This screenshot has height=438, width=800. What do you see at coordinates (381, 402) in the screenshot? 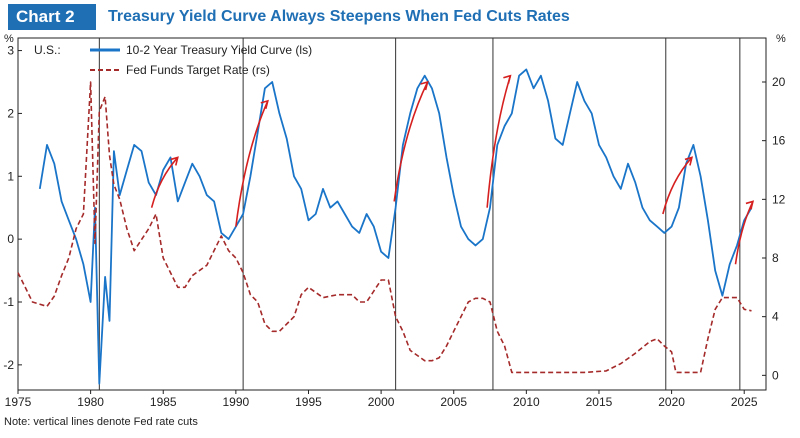
I see `x-tick-label: 2000` at bounding box center [381, 402].